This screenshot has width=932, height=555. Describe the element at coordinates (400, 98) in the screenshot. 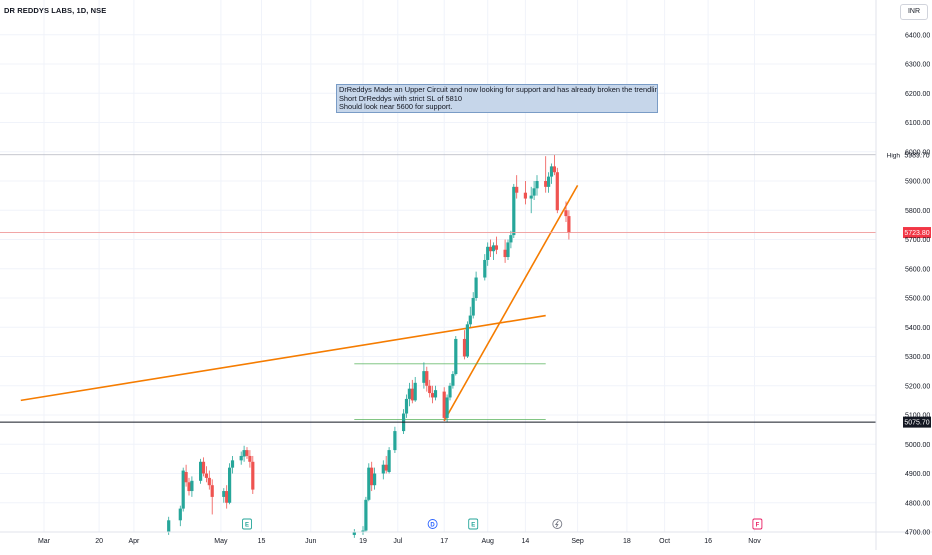

I see `annotation-line: Short DrReddys with strict SL of 5810` at that location.